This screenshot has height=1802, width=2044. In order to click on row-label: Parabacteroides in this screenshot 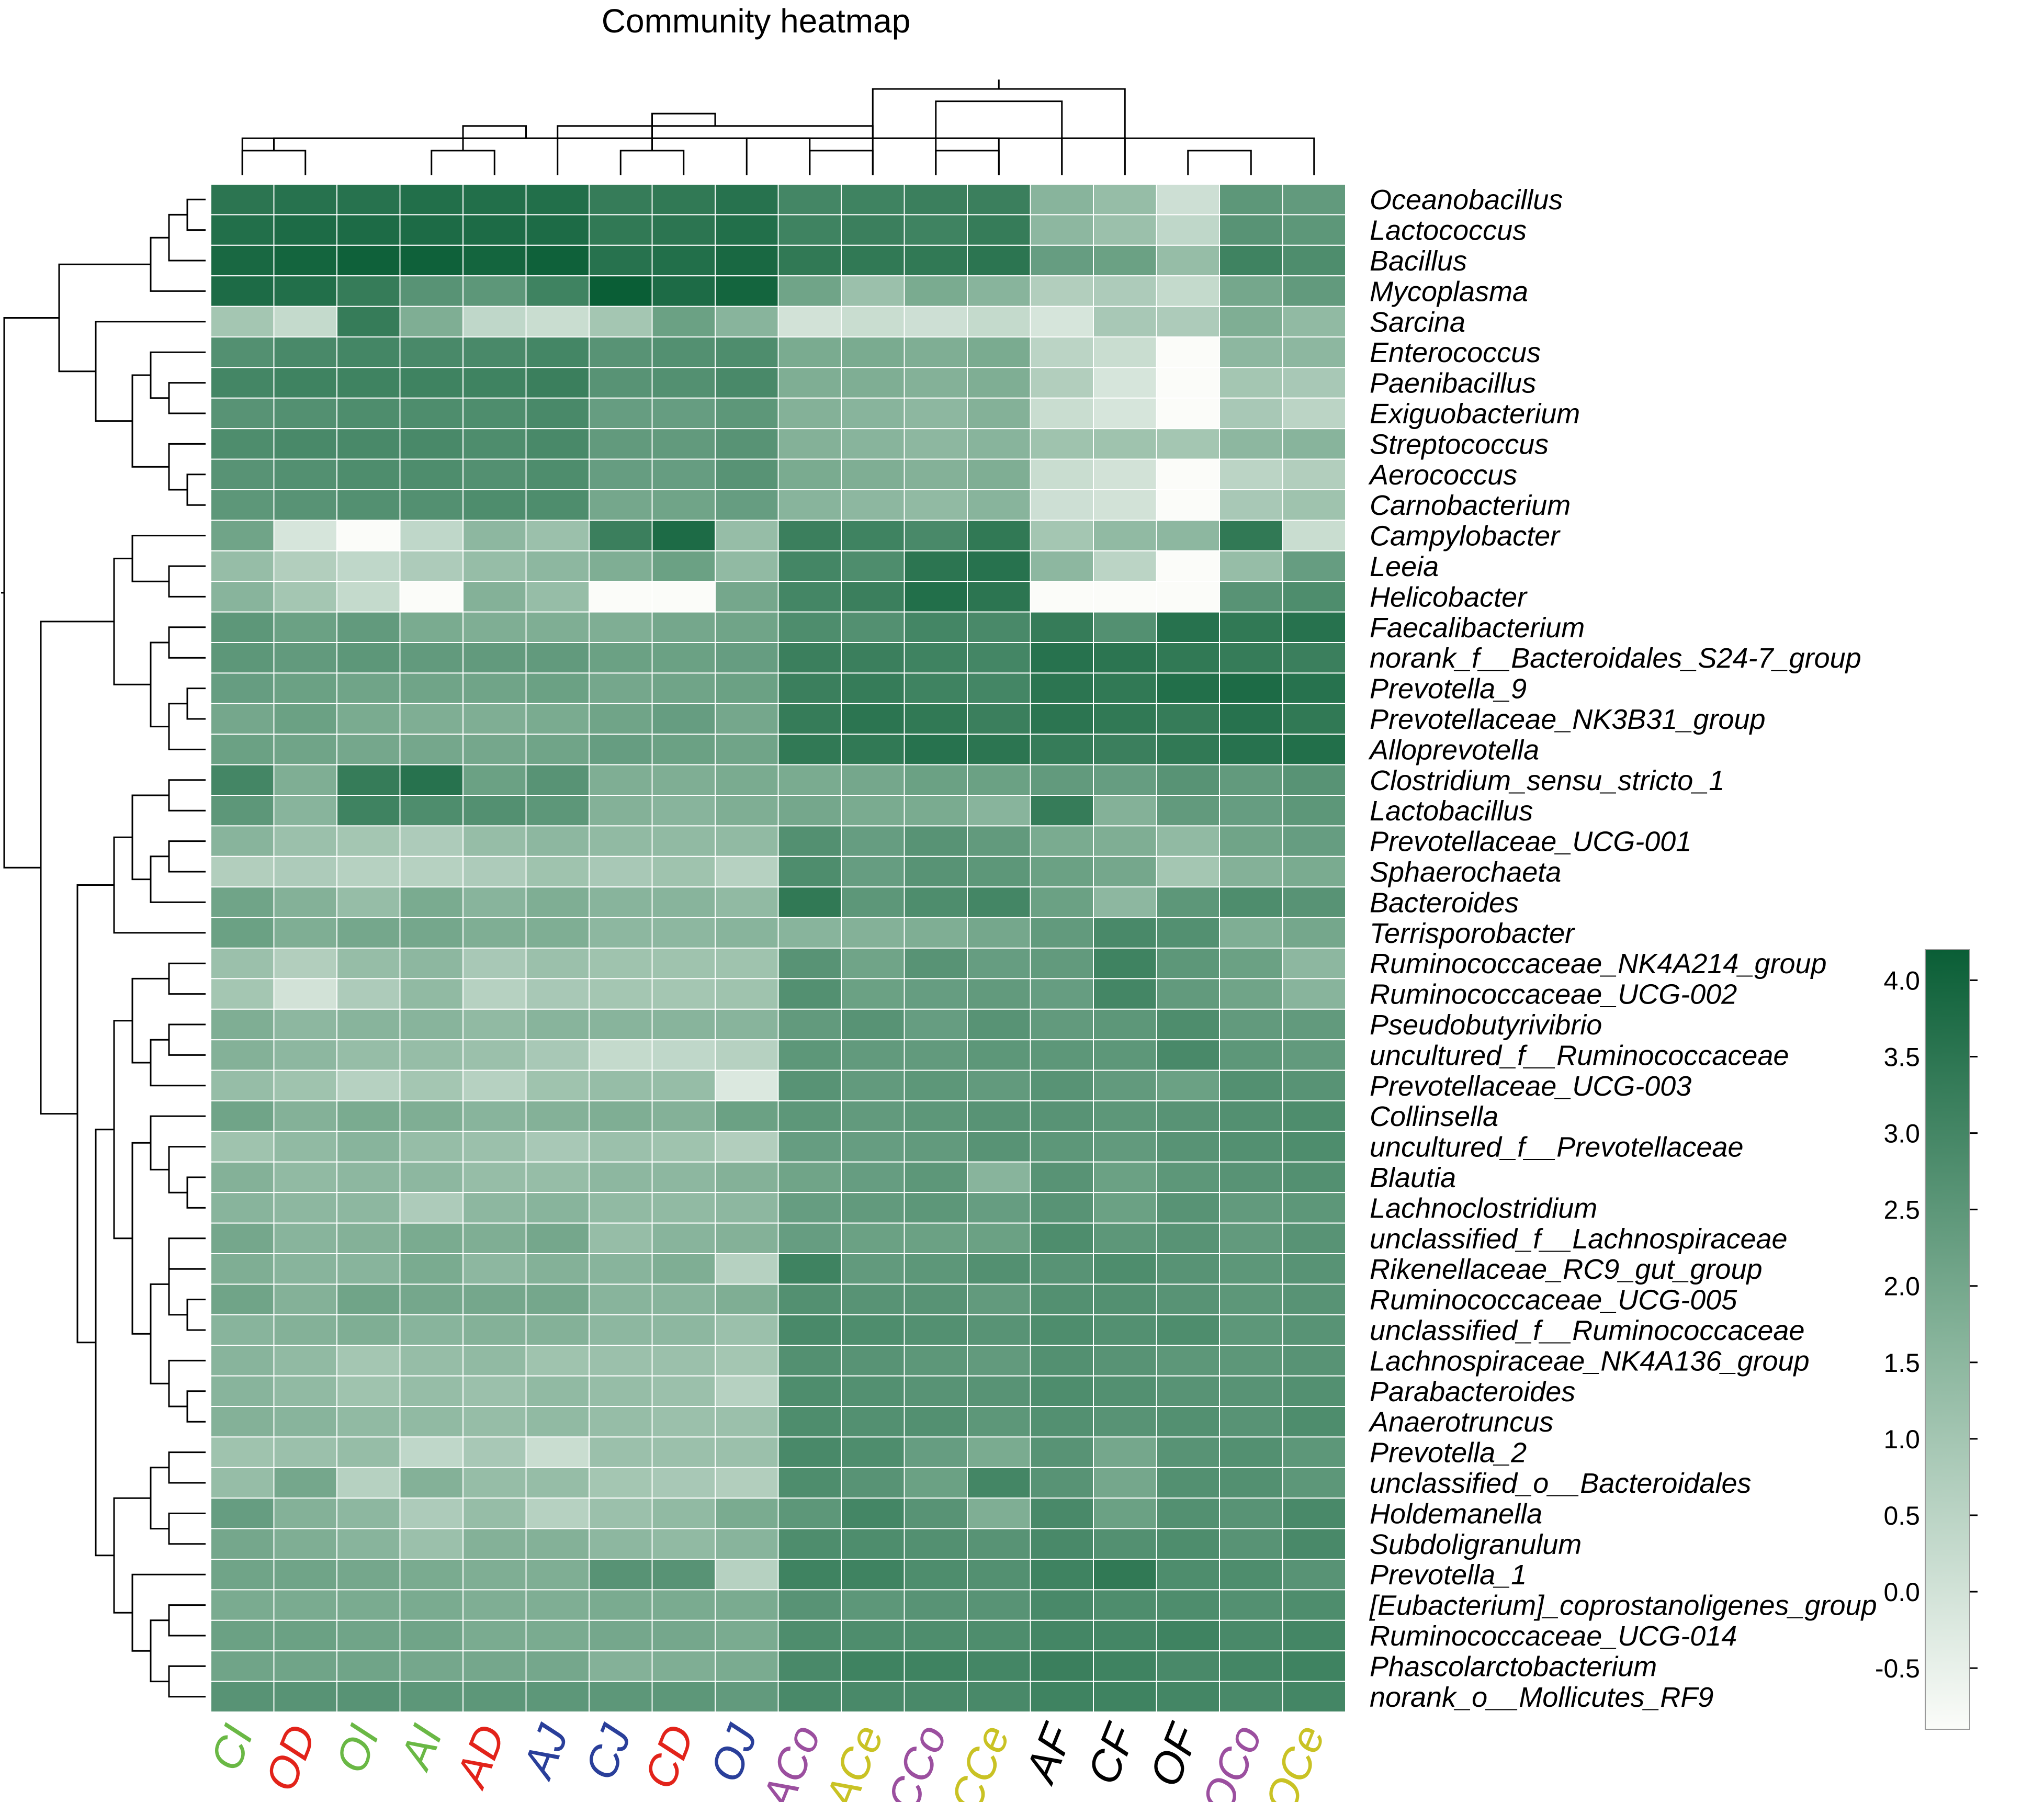, I will do `click(1472, 1392)`.